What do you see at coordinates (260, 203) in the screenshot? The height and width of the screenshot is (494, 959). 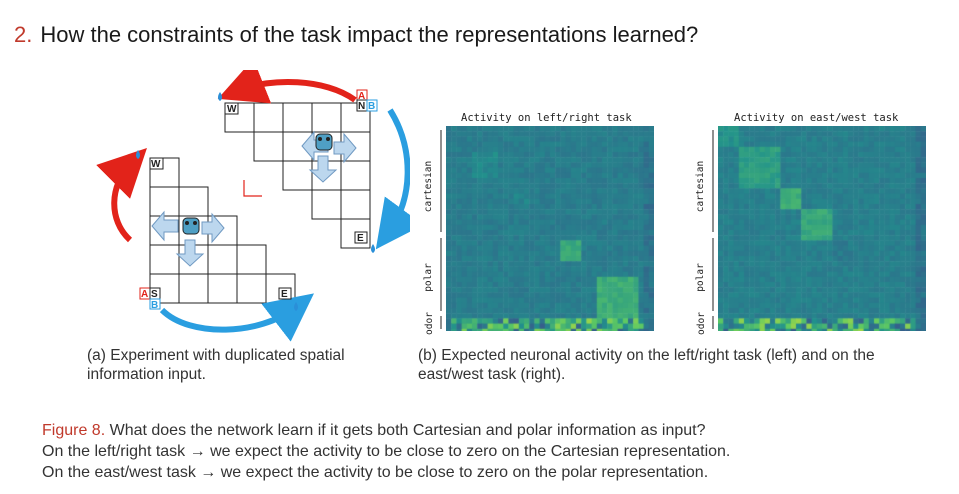 I see `maze-grids` at bounding box center [260, 203].